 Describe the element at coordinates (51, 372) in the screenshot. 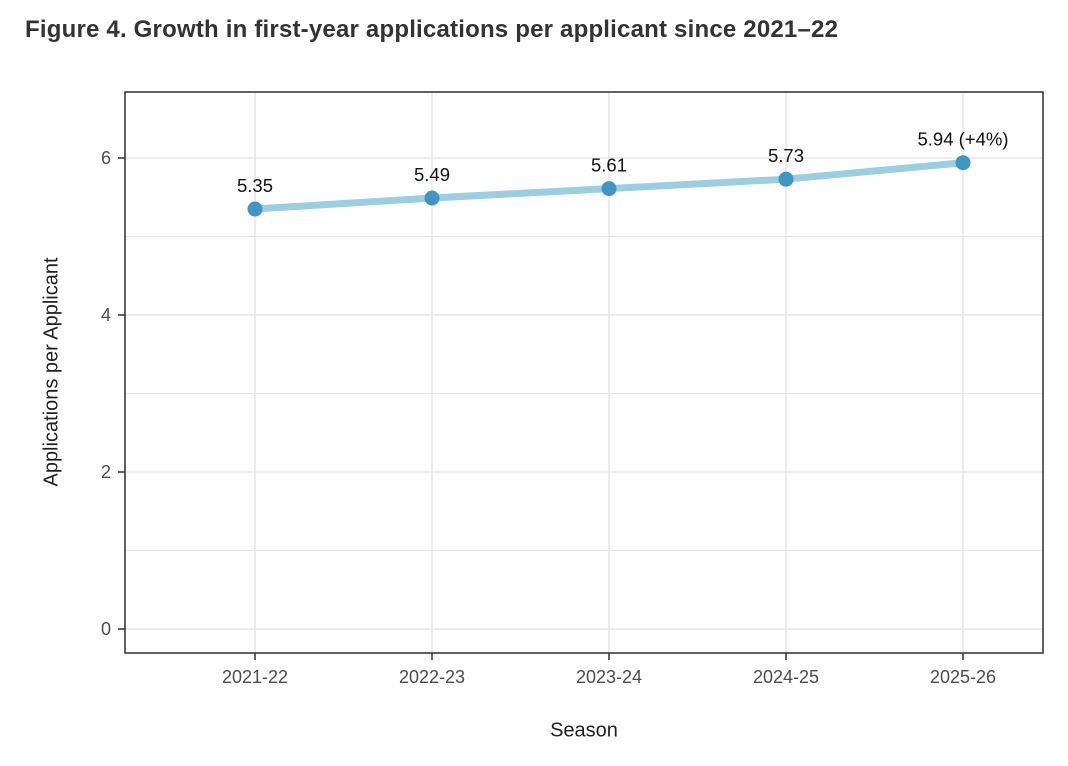

I see `y-axis-title: Applications per Applicant` at that location.